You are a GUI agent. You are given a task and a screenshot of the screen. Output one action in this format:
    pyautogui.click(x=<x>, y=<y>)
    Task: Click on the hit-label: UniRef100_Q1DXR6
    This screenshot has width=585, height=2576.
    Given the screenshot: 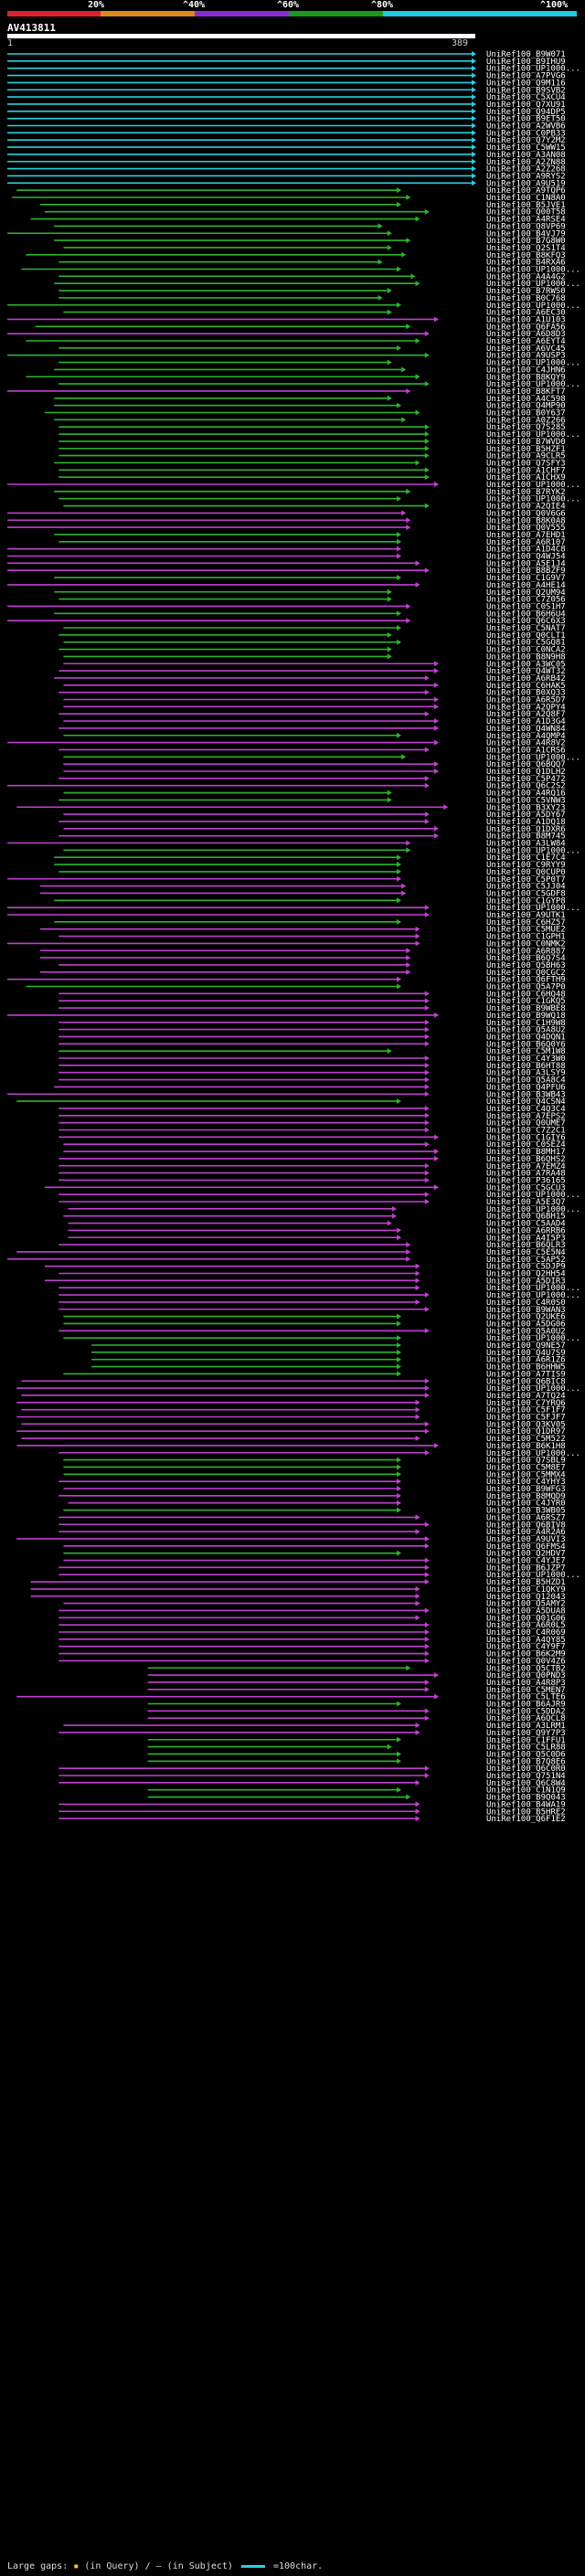 What is the action you would take?
    pyautogui.click(x=526, y=829)
    